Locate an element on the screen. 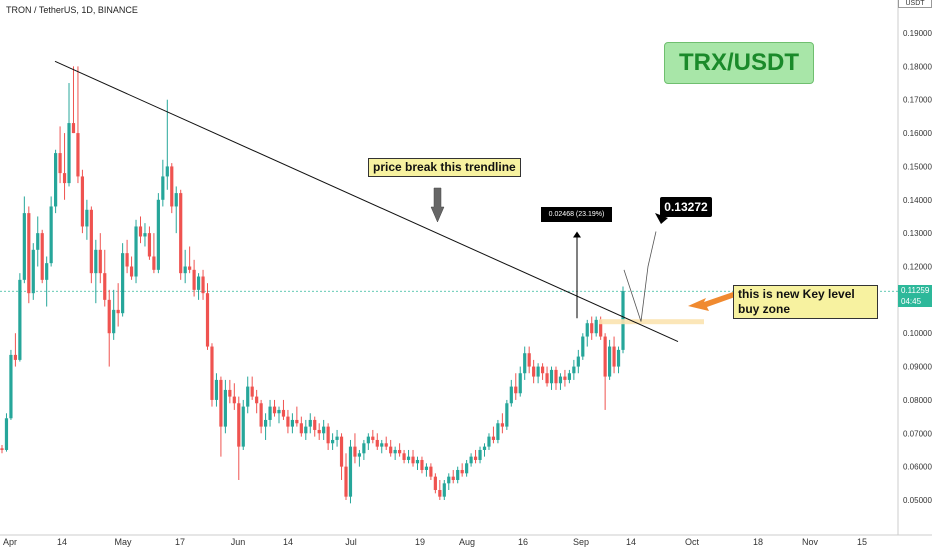  down-arrow-icon is located at coordinates (437, 205).